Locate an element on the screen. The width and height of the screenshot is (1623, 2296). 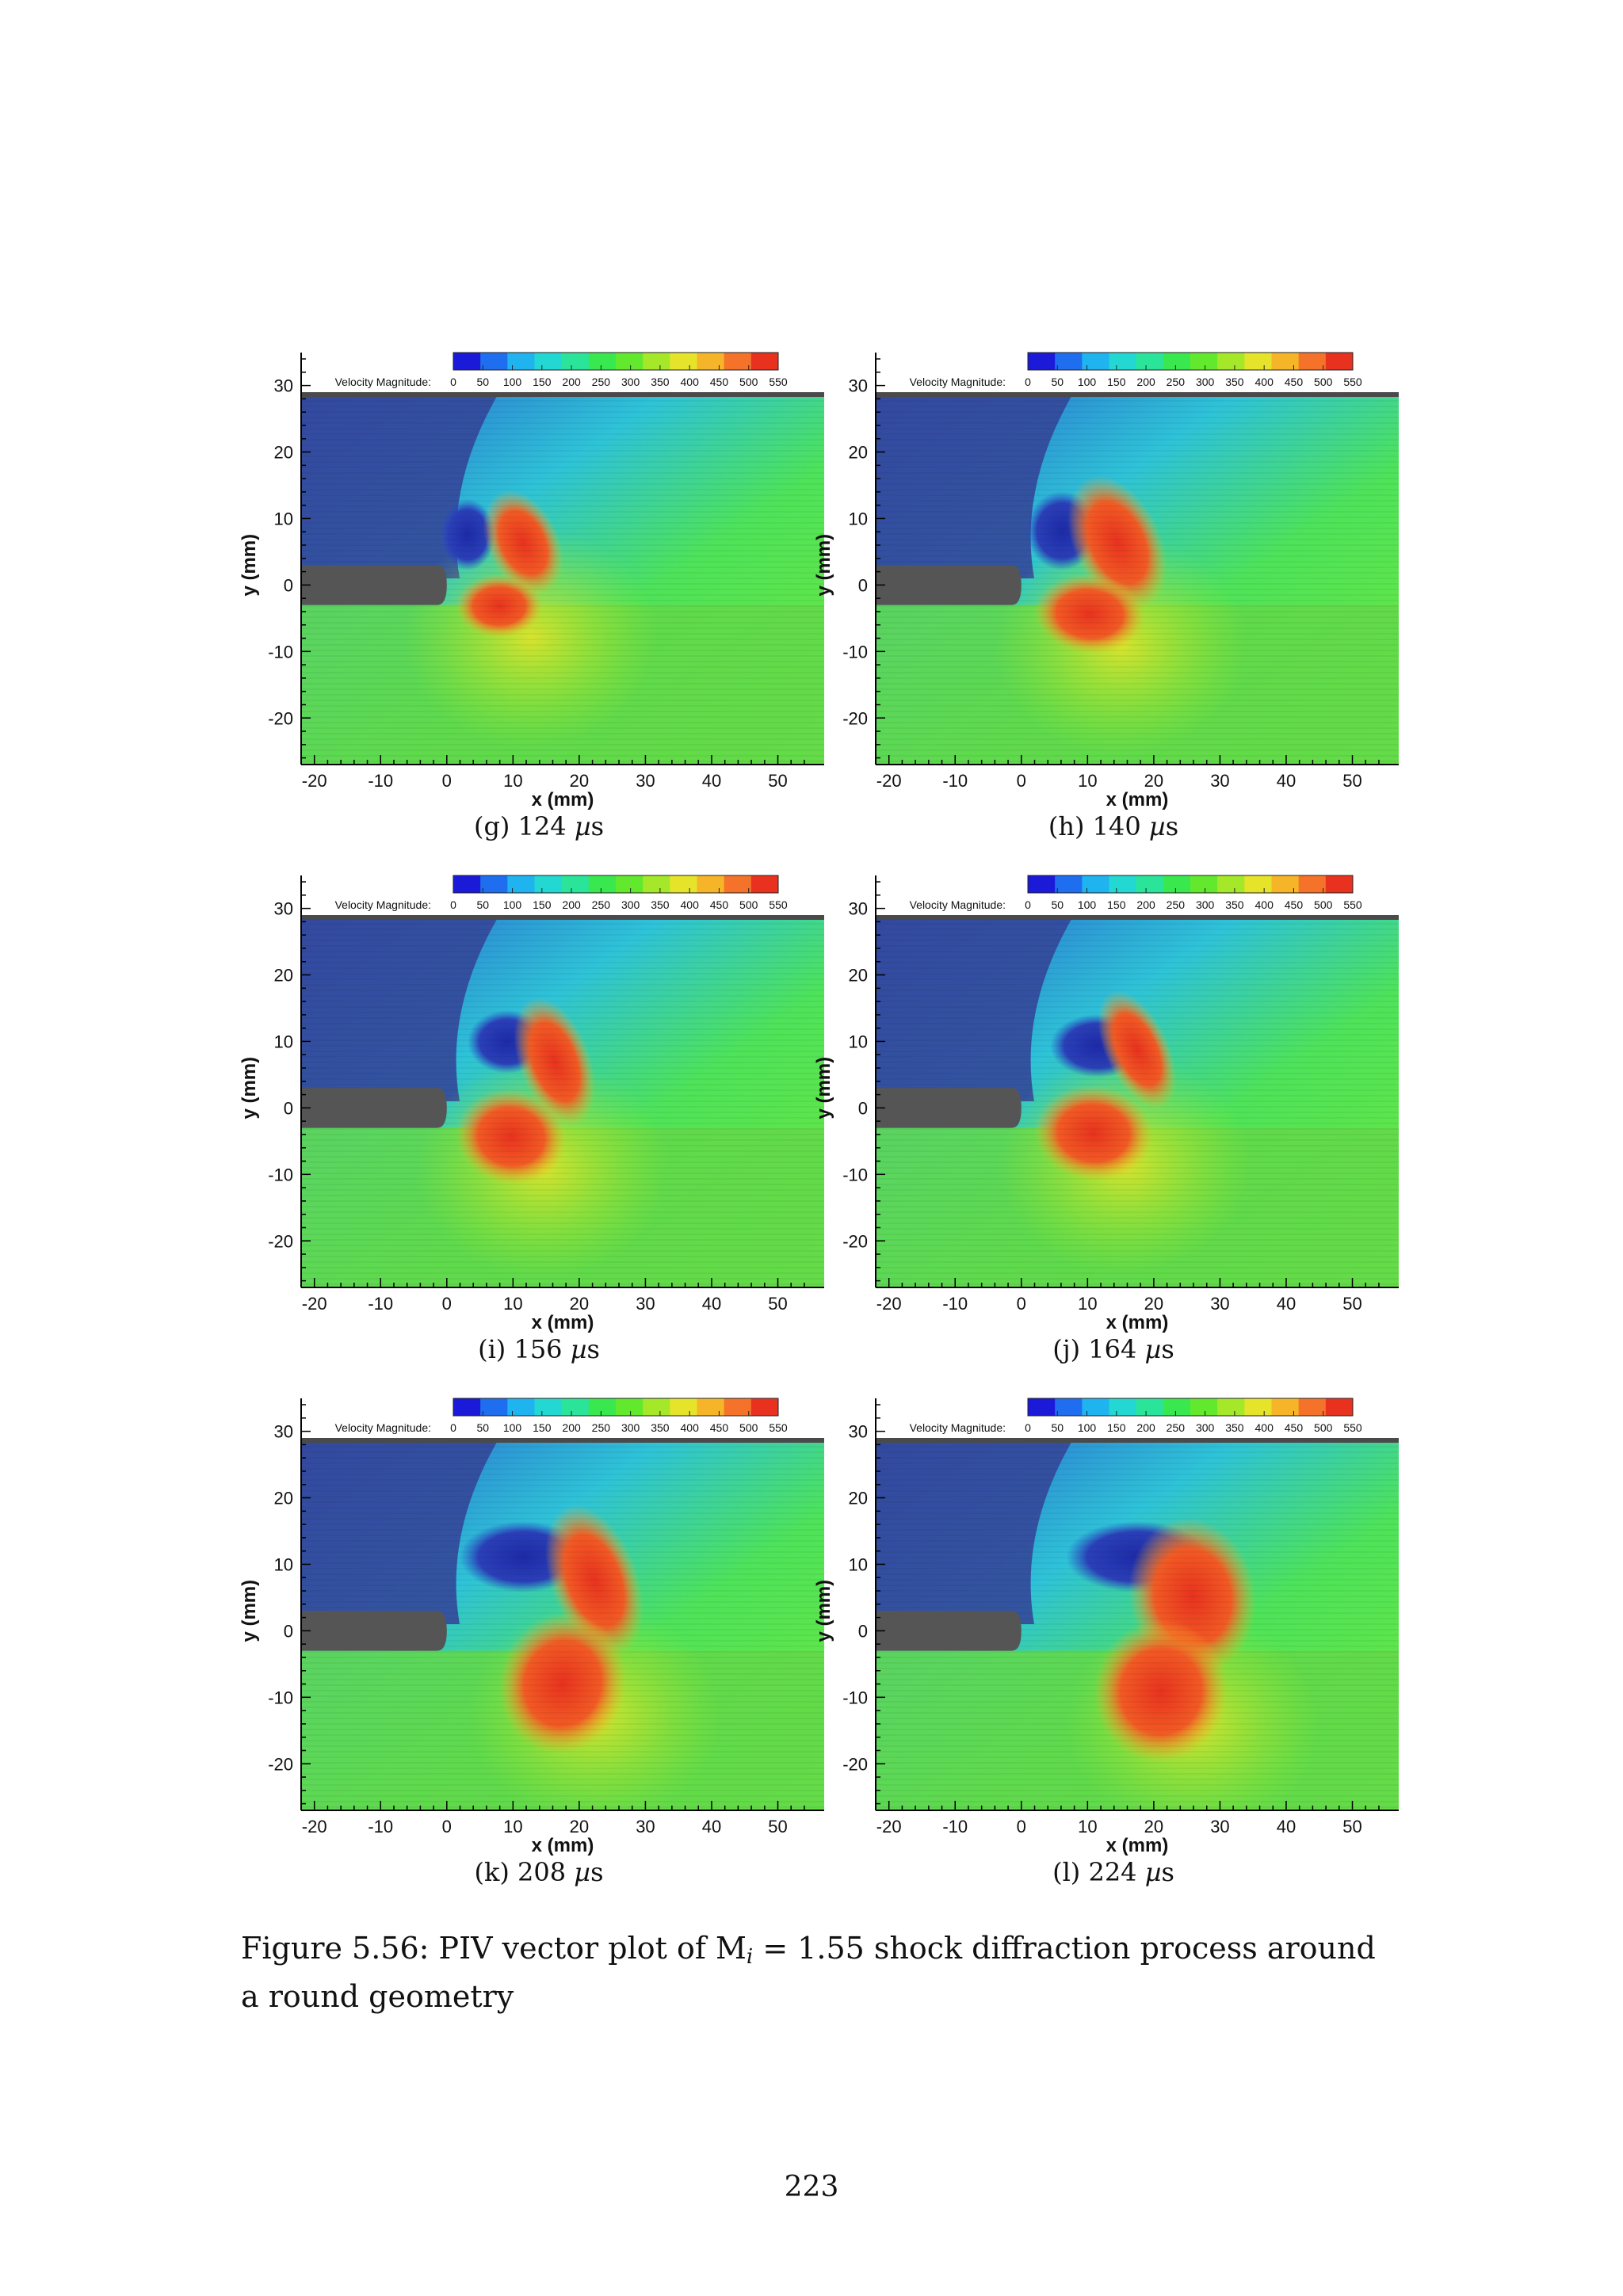
colorbar-tick-label: 250 is located at coordinates (1176, 382).